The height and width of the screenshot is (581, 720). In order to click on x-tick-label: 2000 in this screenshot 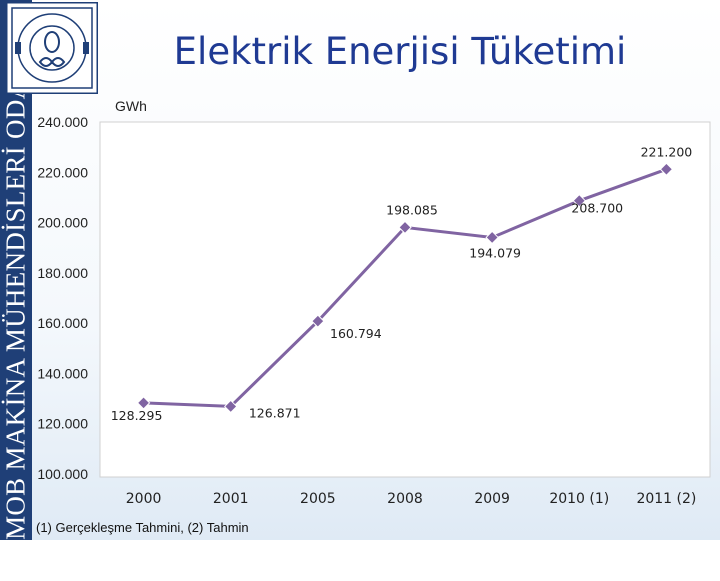, I will do `click(144, 499)`.